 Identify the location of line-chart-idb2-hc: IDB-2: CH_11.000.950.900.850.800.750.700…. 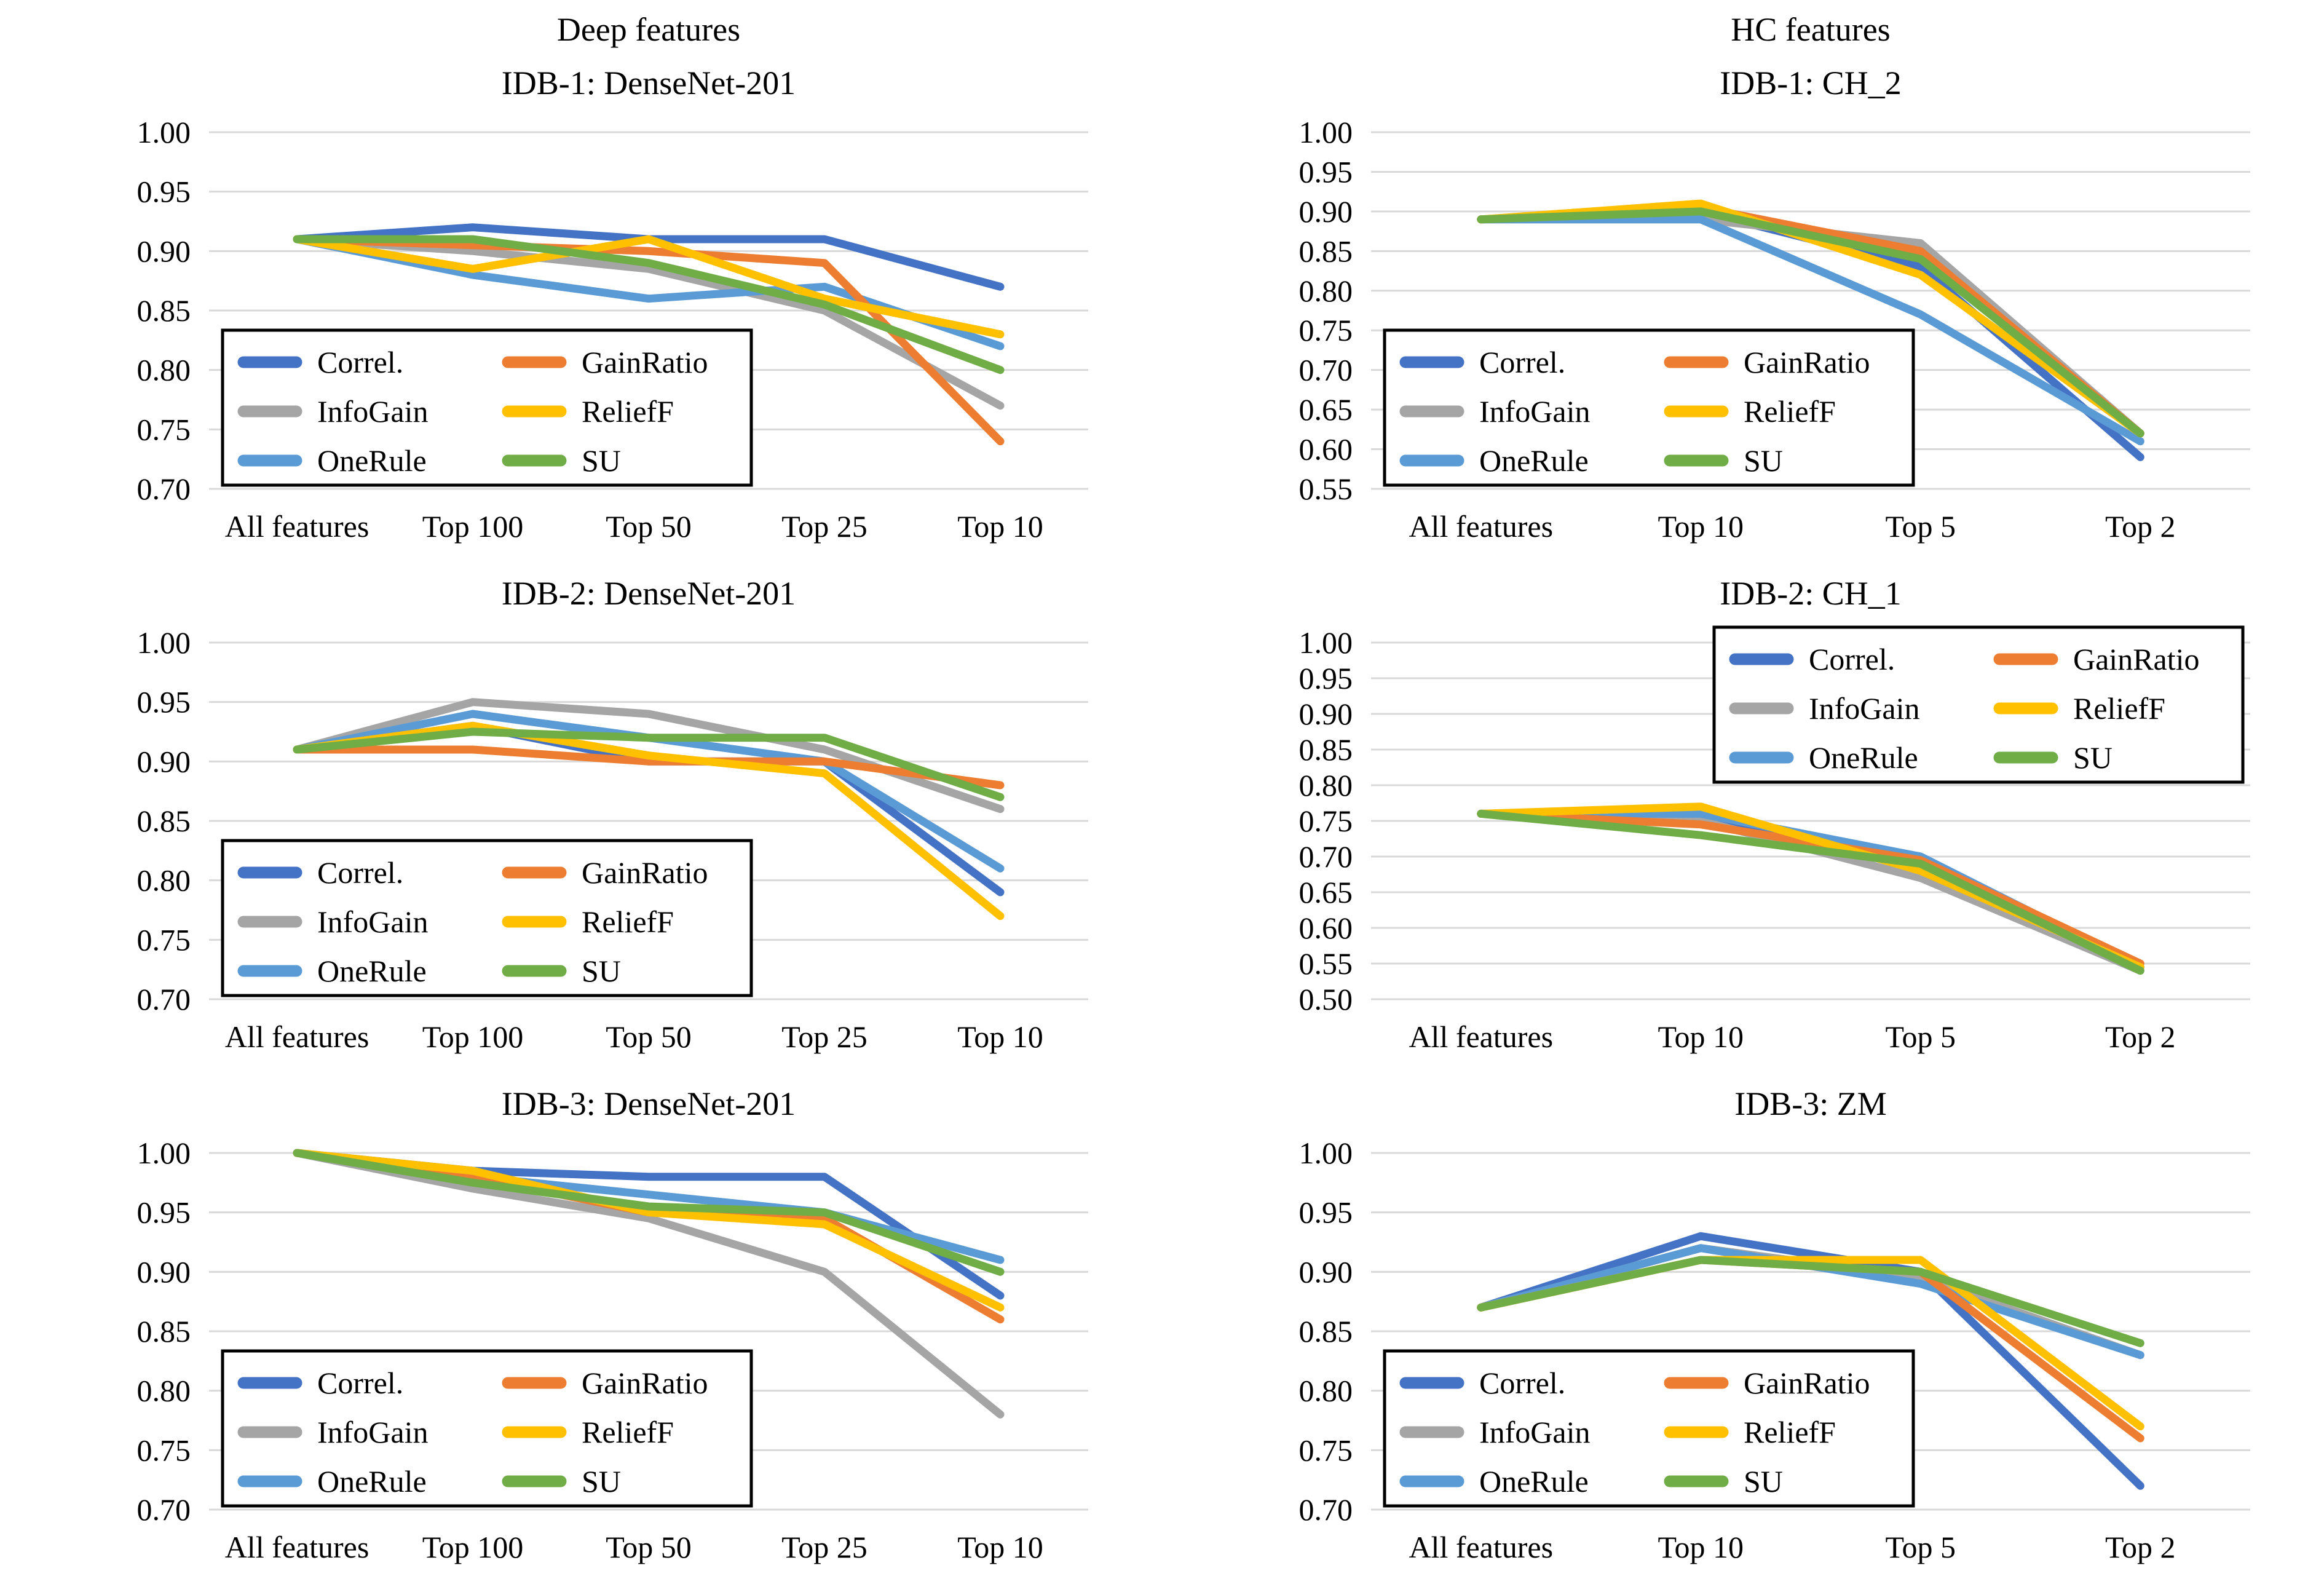
(1774, 814).